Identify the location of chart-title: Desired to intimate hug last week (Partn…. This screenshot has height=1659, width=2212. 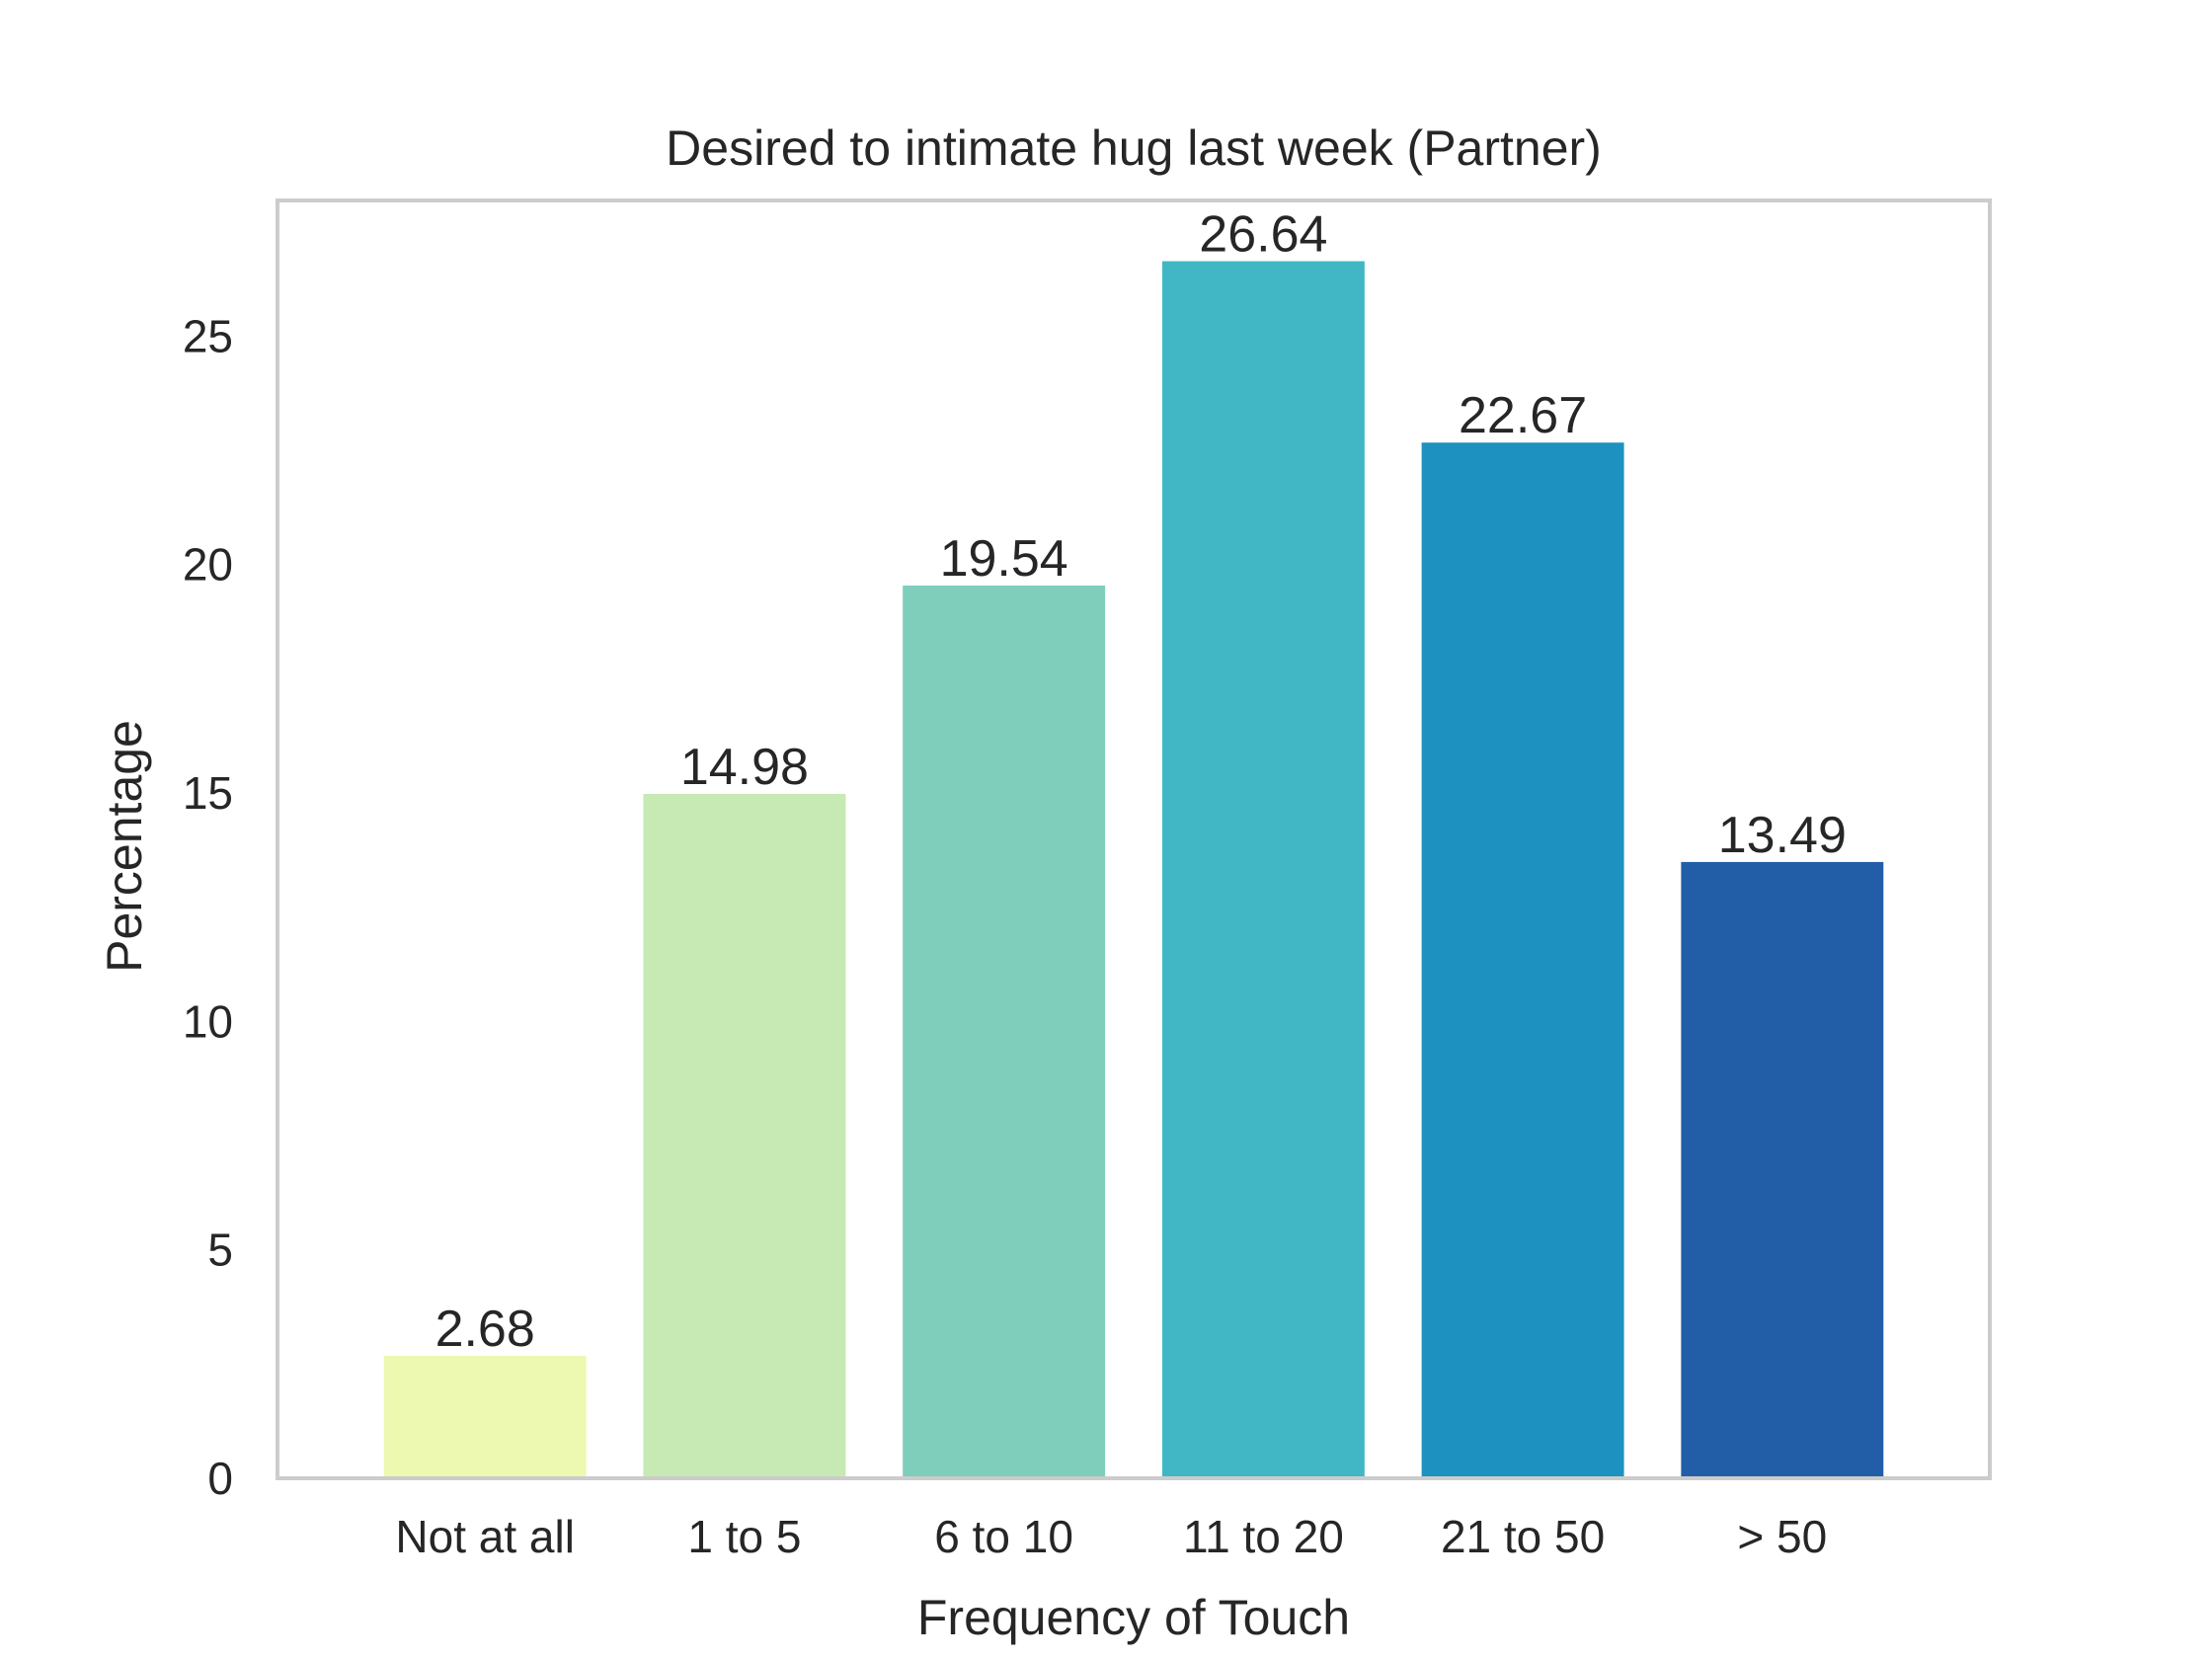
(1134, 148).